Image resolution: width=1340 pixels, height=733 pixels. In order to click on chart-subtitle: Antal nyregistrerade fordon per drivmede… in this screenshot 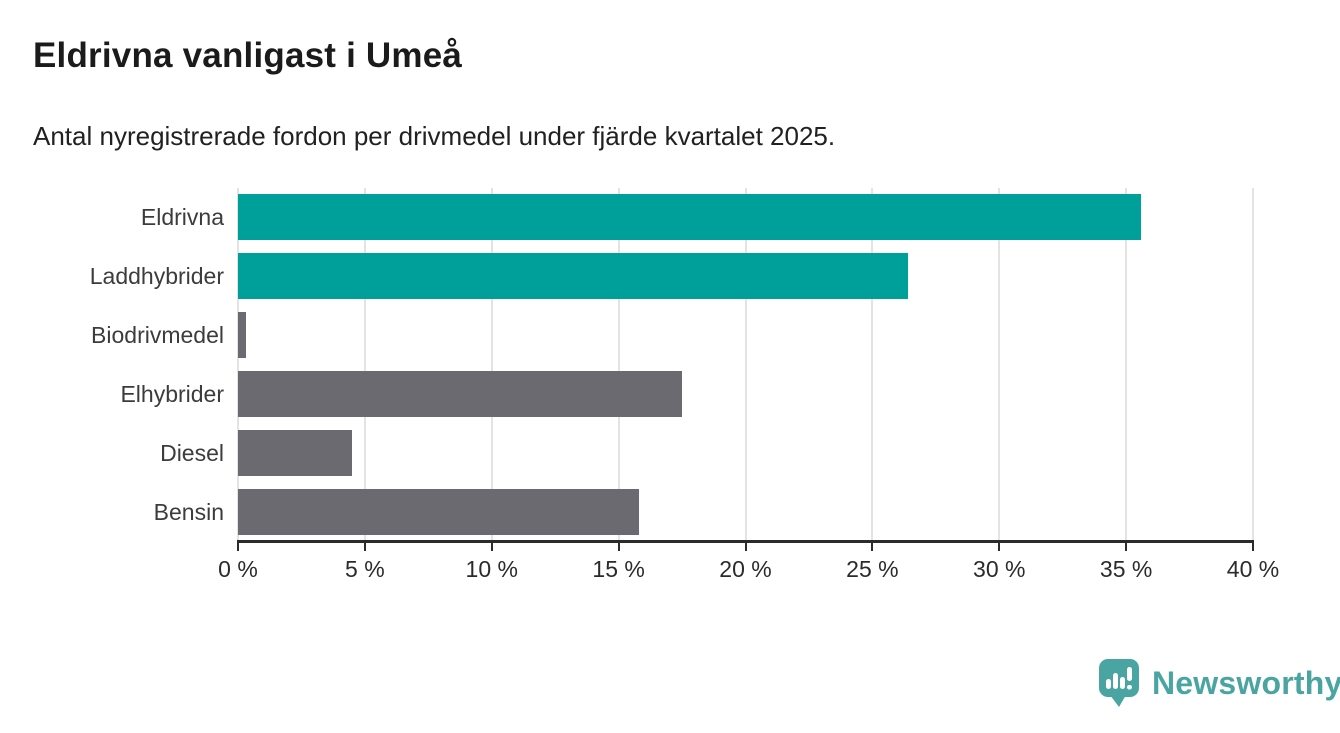, I will do `click(434, 136)`.